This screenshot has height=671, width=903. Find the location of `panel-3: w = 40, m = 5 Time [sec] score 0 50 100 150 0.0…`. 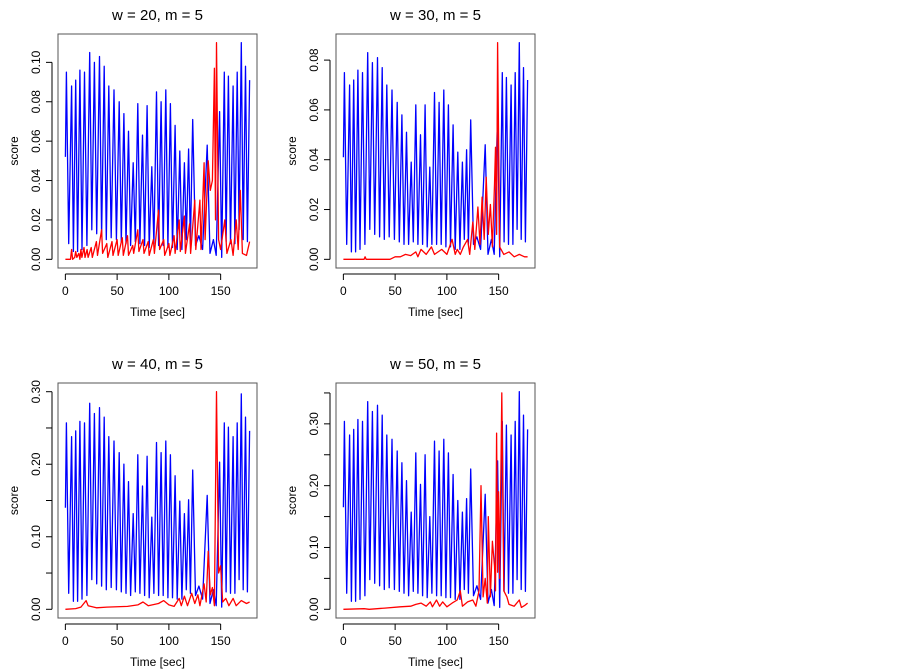

panel-3: w = 40, m = 5 Time [sec] score 0 50 100 150 0.0… is located at coordinates (132, 512).